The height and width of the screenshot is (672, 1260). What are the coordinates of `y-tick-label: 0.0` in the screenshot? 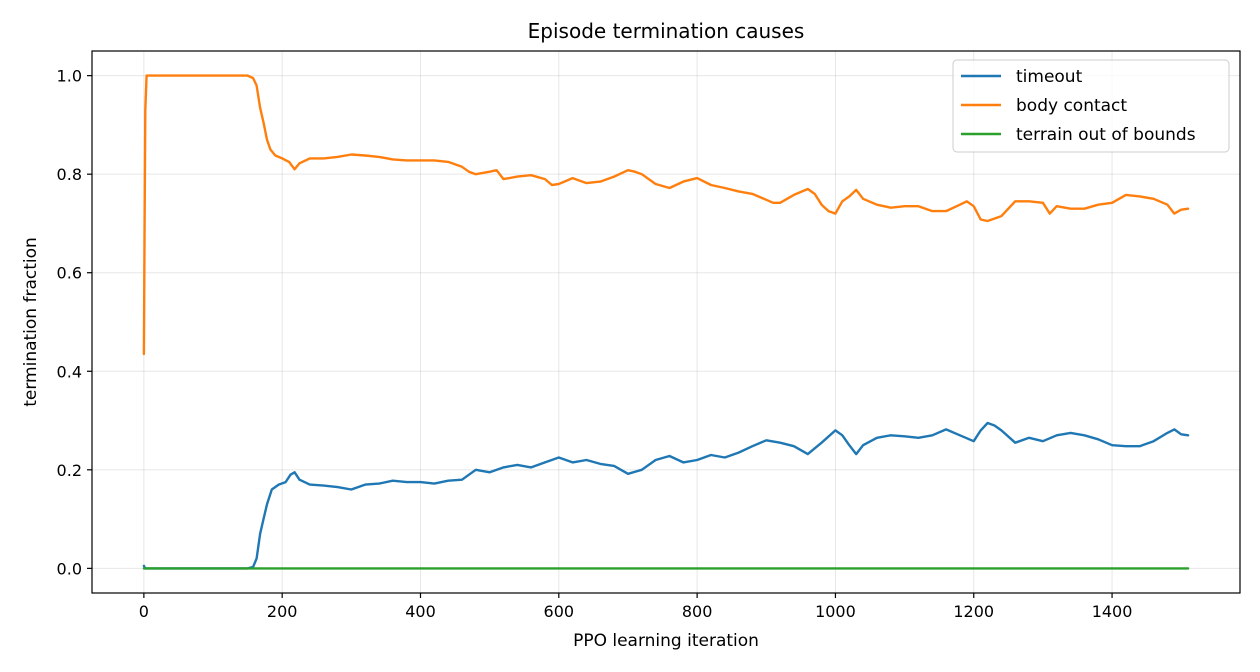 It's located at (69, 568).